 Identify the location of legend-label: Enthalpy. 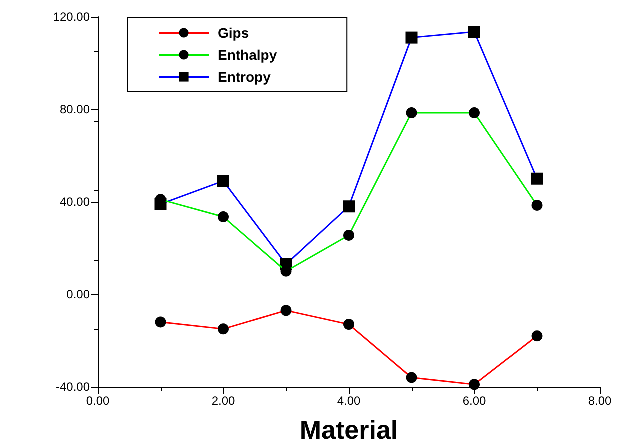
(248, 55).